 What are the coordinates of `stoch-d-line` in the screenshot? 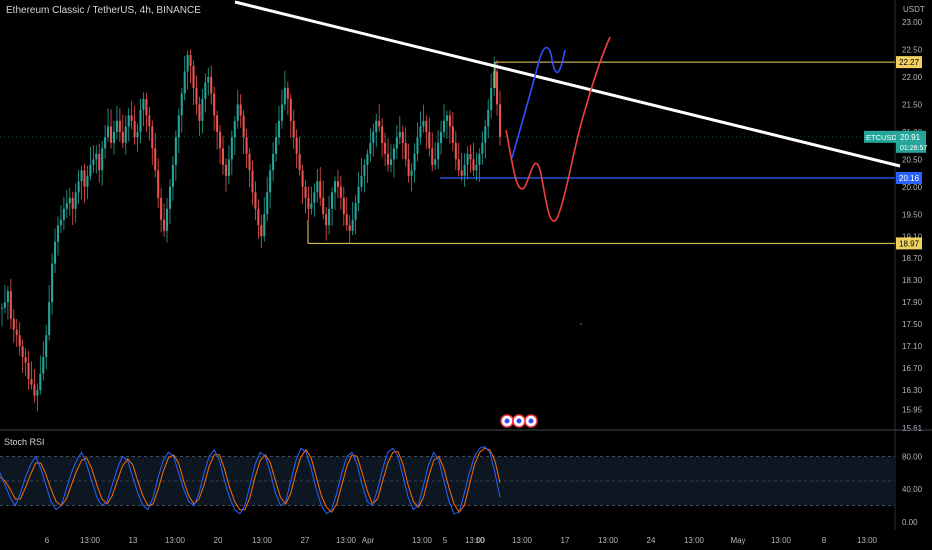 It's located at (250, 480).